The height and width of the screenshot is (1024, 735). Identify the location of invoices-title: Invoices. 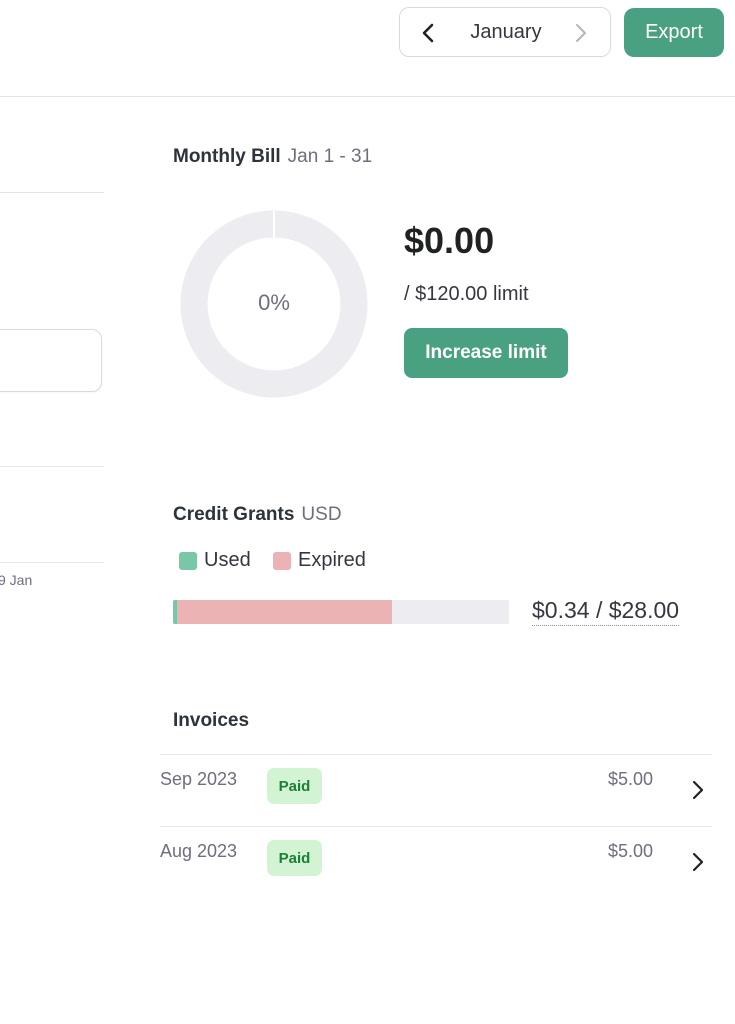
(211, 720).